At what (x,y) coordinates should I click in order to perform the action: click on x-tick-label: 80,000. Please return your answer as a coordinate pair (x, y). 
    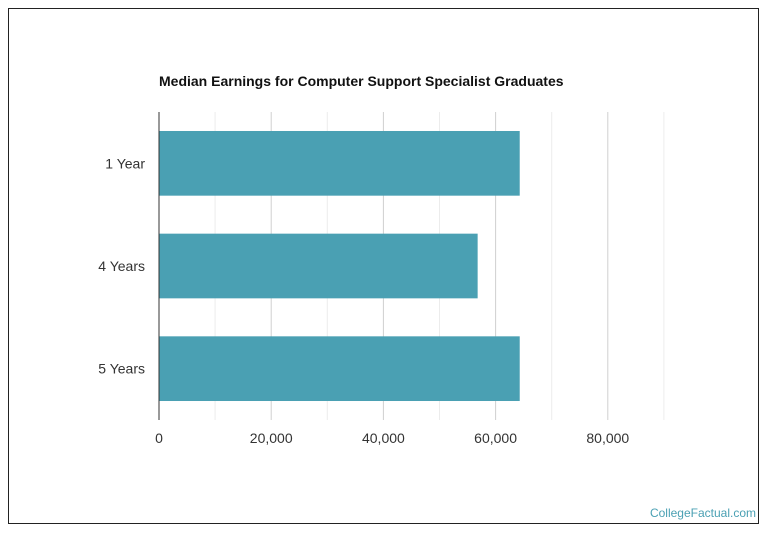
    Looking at the image, I should click on (607, 438).